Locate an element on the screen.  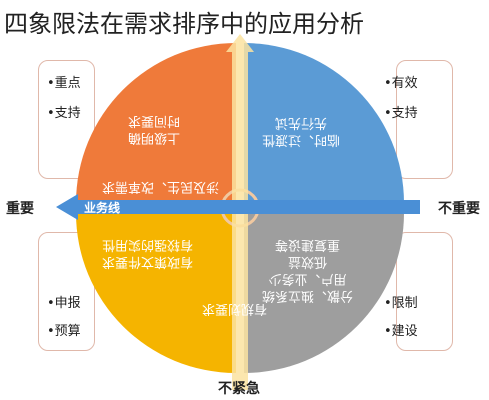
quadrant-bottom-right is located at coordinates (324, 293).